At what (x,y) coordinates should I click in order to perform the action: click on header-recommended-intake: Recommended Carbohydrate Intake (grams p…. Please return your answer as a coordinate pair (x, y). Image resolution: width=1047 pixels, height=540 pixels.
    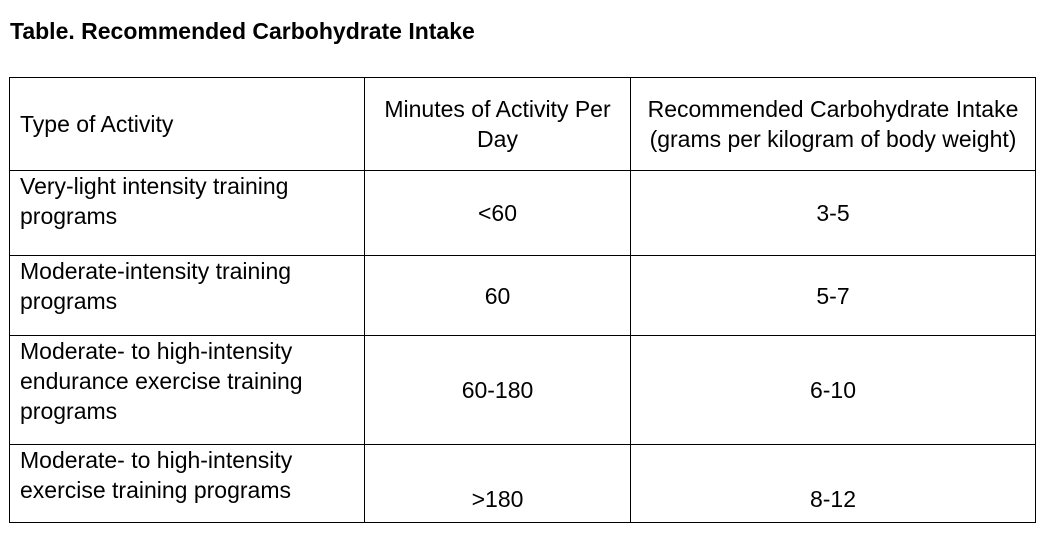
    Looking at the image, I should click on (833, 124).